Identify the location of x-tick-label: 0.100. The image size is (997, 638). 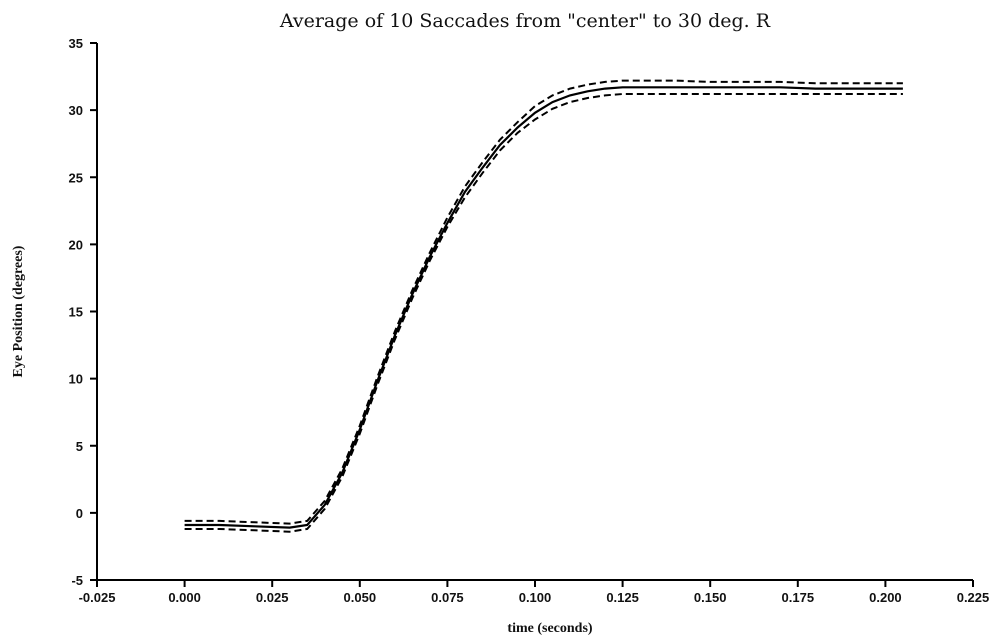
(535, 597).